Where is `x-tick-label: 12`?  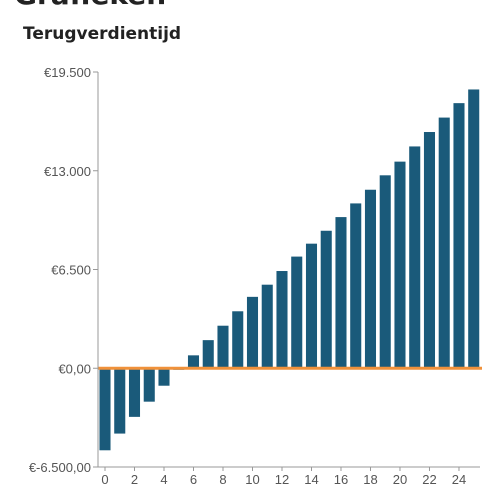 x-tick-label: 12 is located at coordinates (282, 479).